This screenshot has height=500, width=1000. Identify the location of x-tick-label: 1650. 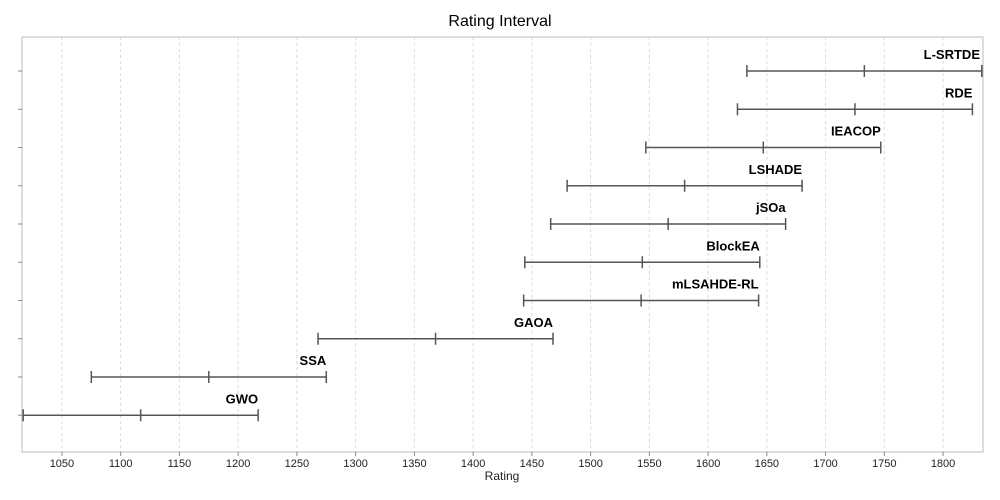
(767, 464).